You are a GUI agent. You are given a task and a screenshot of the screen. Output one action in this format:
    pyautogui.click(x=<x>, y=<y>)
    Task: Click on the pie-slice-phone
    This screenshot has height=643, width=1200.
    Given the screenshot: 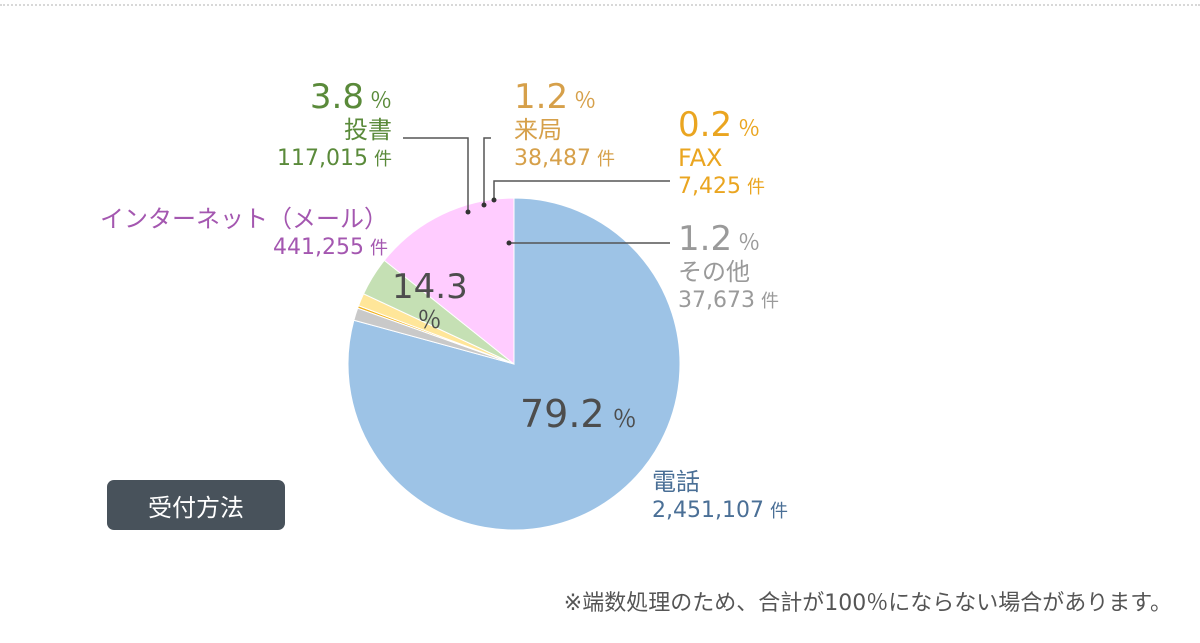 What is the action you would take?
    pyautogui.click(x=514, y=364)
    